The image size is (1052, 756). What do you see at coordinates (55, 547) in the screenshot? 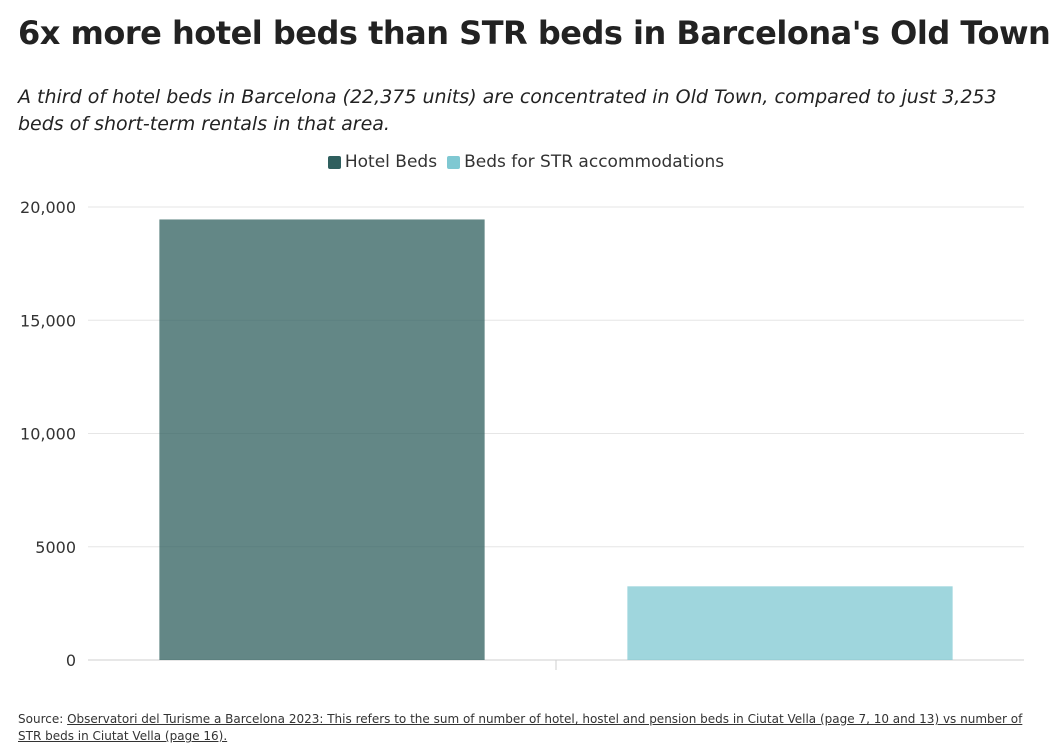
I see `y-tick-label-1: 5000` at bounding box center [55, 547].